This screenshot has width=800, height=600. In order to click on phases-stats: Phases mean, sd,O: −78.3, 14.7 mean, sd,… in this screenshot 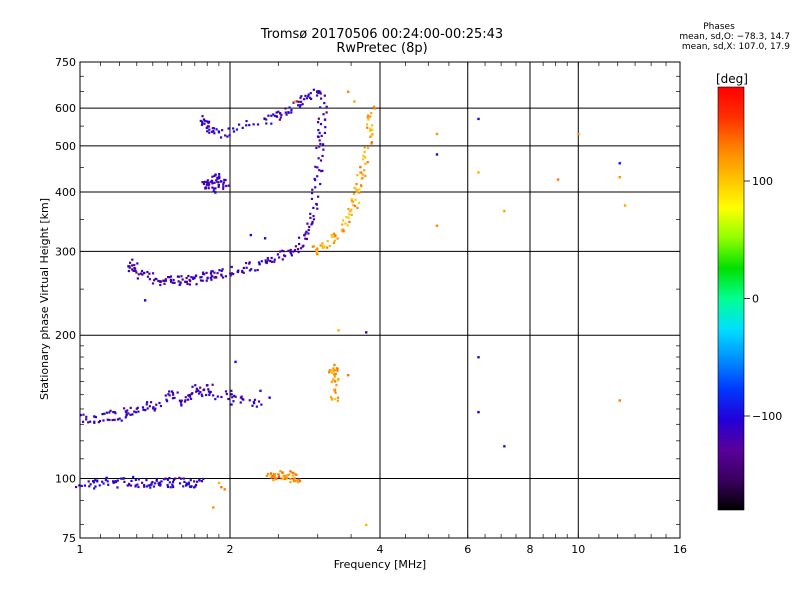, I will do `click(695, 37)`.